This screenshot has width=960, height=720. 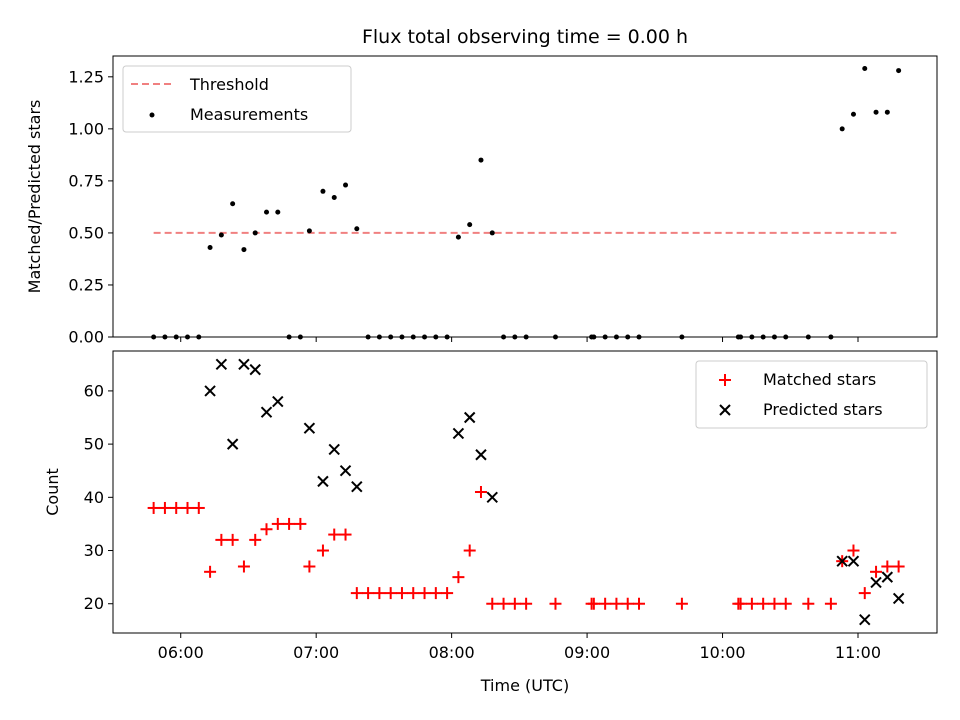 I want to click on top-x-ticks, so click(x=519, y=339).